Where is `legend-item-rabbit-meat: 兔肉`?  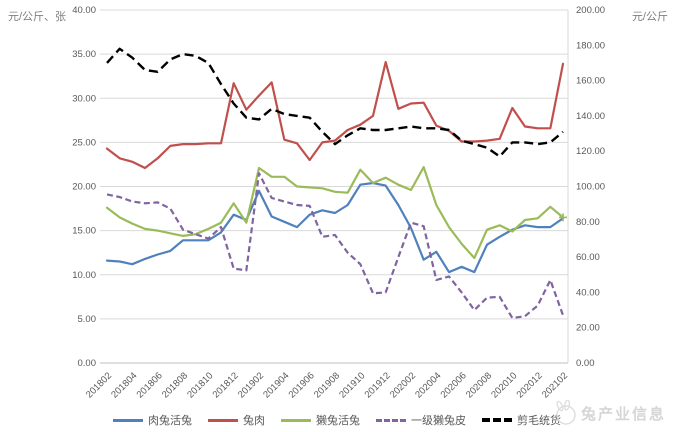
legend-item-rabbit-meat: 兔肉 is located at coordinates (236, 420).